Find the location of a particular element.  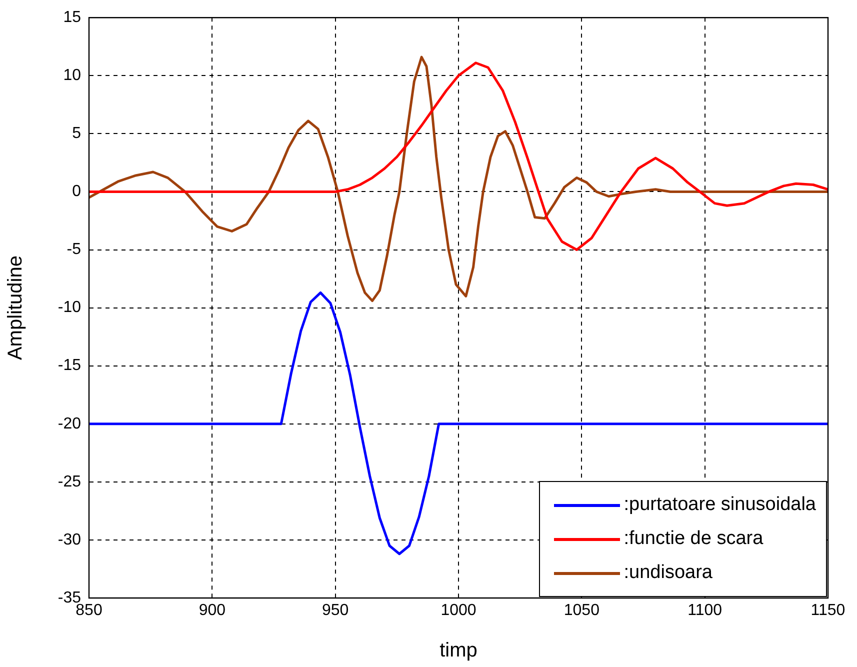

x-axis-title: timp is located at coordinates (459, 651).